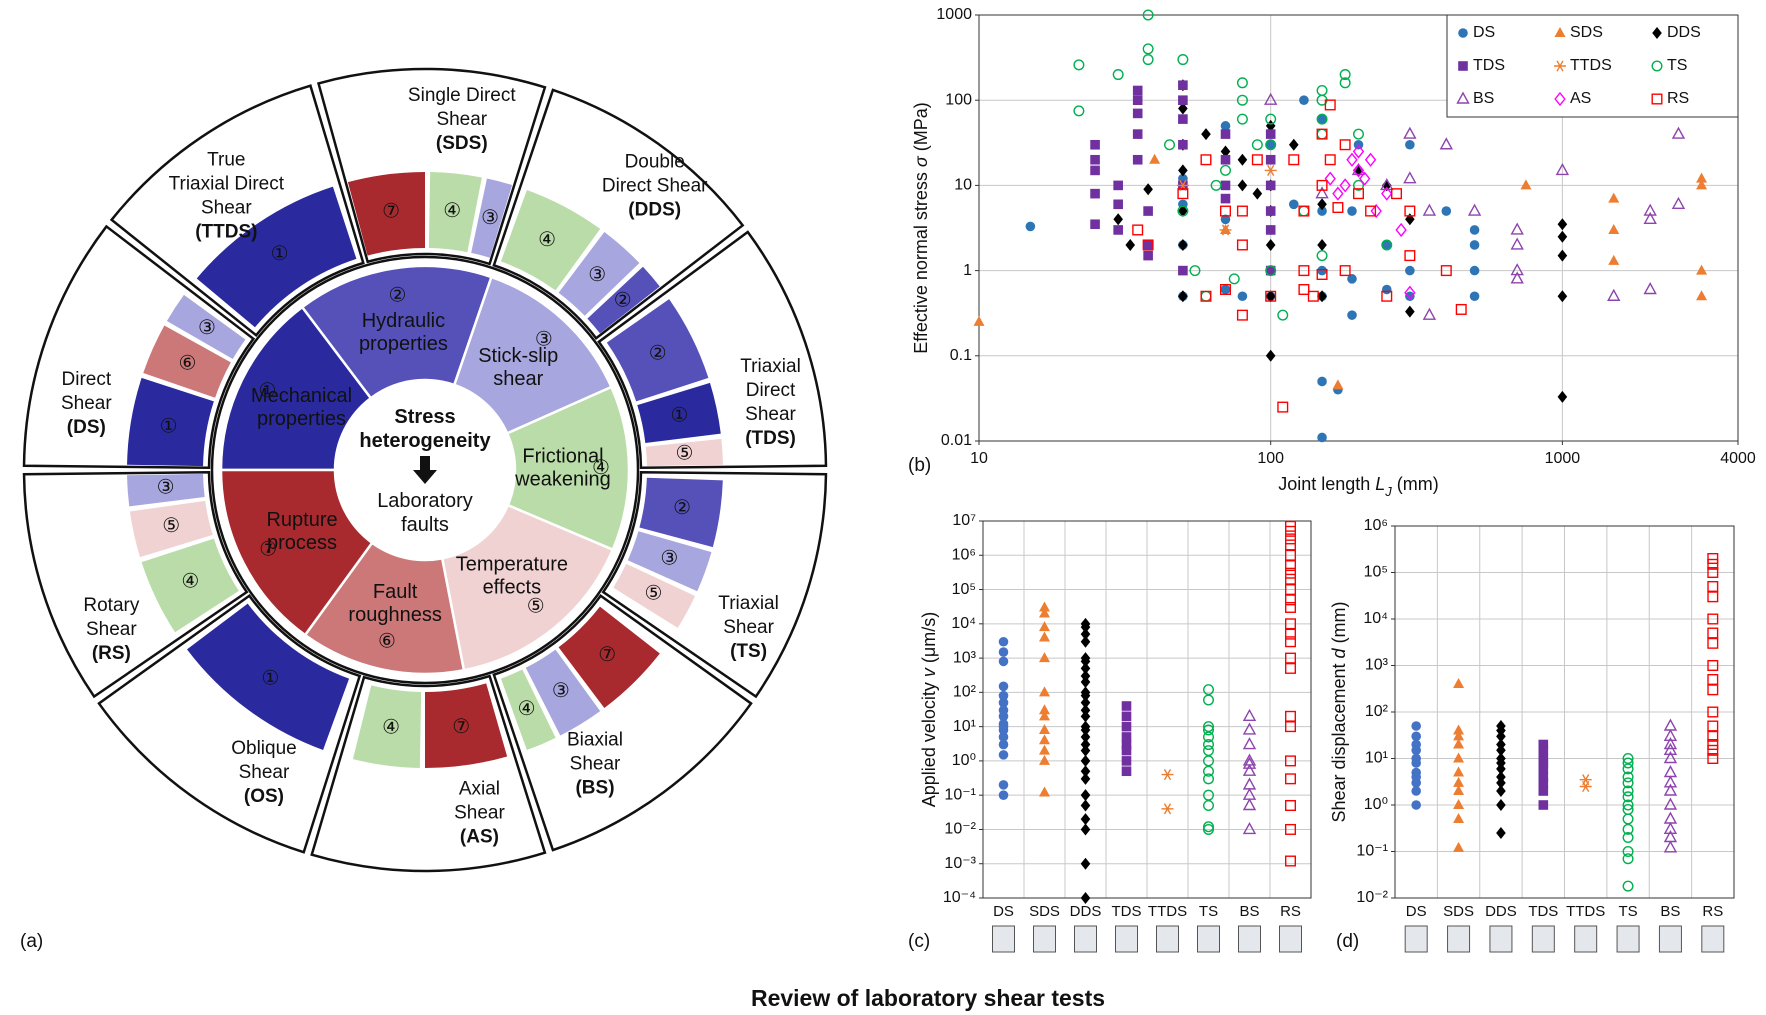  I want to click on panel-label: (b), so click(919, 465).